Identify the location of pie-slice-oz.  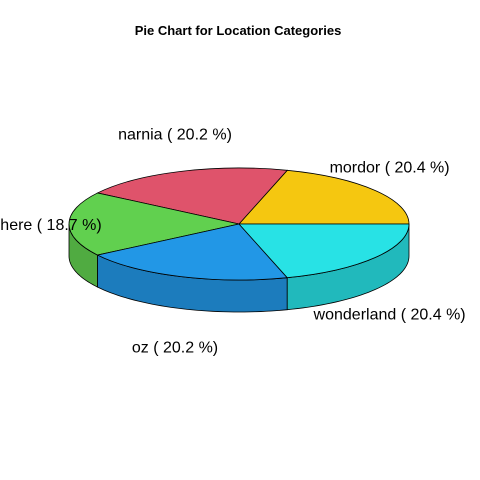
(192, 252).